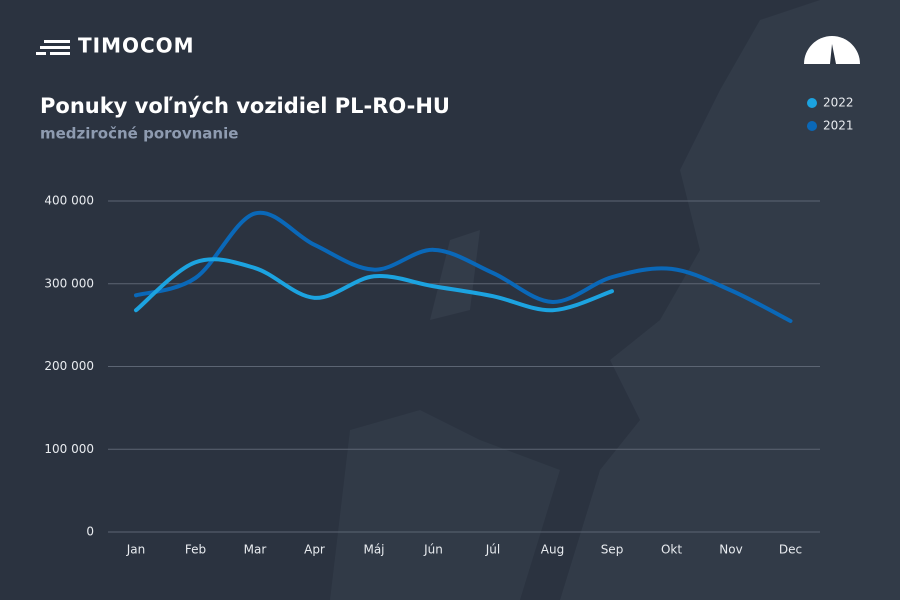 Image resolution: width=900 pixels, height=600 pixels. I want to click on x-tick-label: Máj, so click(373, 550).